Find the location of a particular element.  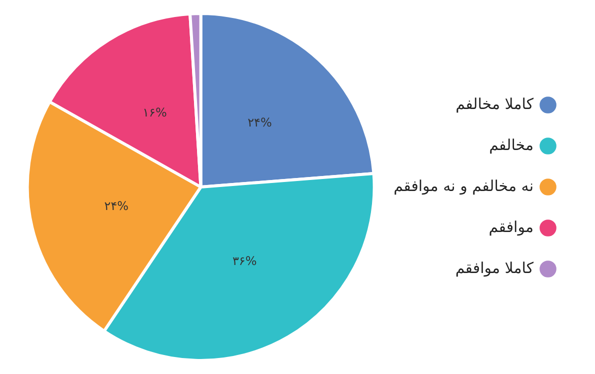

legend-label: موافقم is located at coordinates (511, 227).